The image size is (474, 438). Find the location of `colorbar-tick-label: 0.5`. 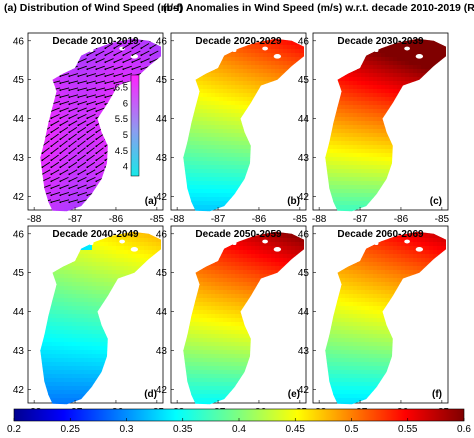

colorbar-tick-label: 0.5 is located at coordinates (352, 429).